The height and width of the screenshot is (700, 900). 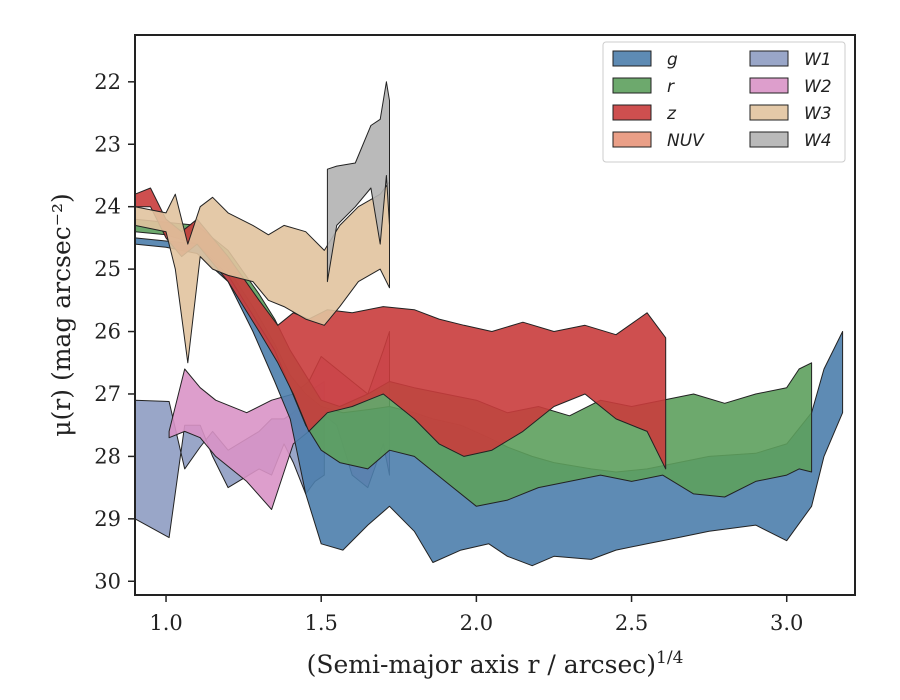 What do you see at coordinates (672, 60) in the screenshot?
I see `legend-label-g: g` at bounding box center [672, 60].